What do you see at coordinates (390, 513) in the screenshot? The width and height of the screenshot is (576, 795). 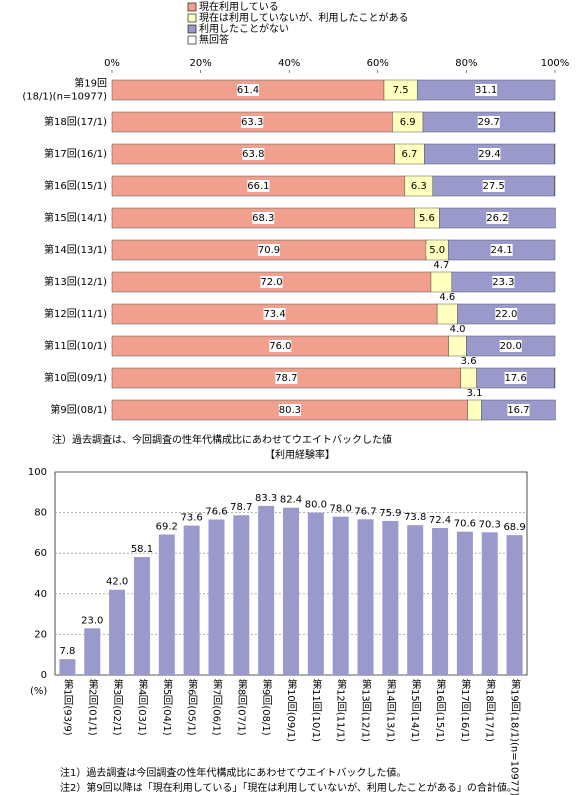 I see `data-label: 75.9` at bounding box center [390, 513].